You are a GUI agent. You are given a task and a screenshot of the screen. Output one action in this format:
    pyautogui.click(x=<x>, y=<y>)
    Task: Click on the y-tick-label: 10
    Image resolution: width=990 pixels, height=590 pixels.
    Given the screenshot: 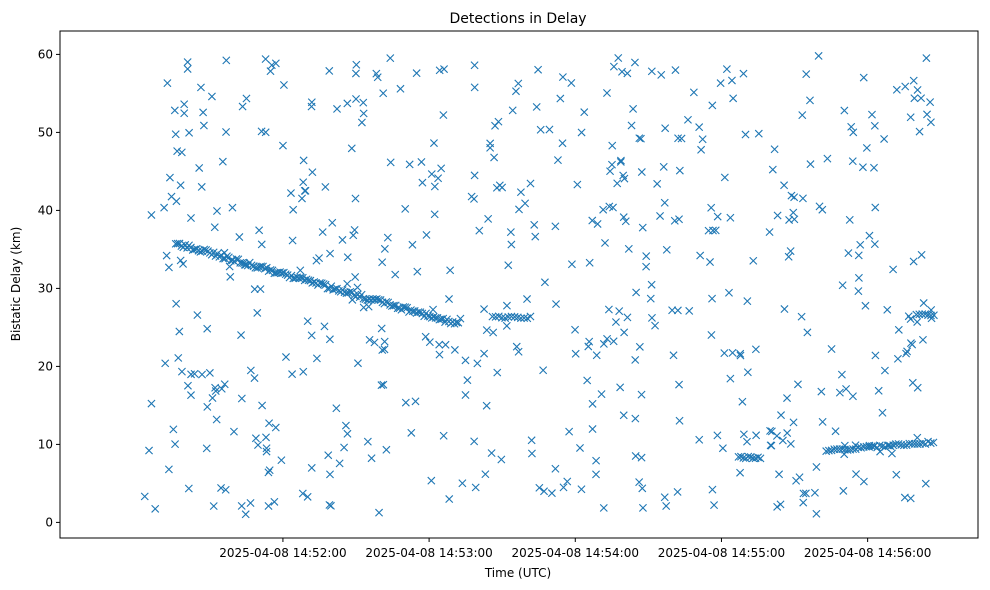 What is the action you would take?
    pyautogui.click(x=45, y=444)
    